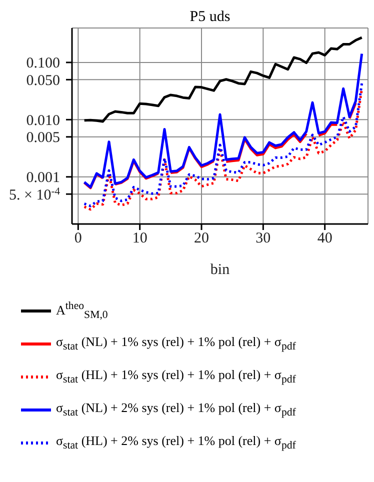 This screenshot has height=482, width=374. Describe the element at coordinates (43, 120) in the screenshot. I see `y-tick-label: 0.010` at that location.